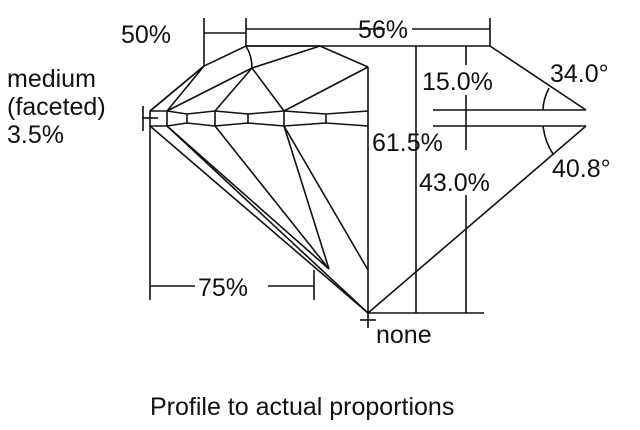 This screenshot has width=640, height=430. What do you see at coordinates (579, 74) in the screenshot?
I see `crown-angle-label: 34.0°` at bounding box center [579, 74].